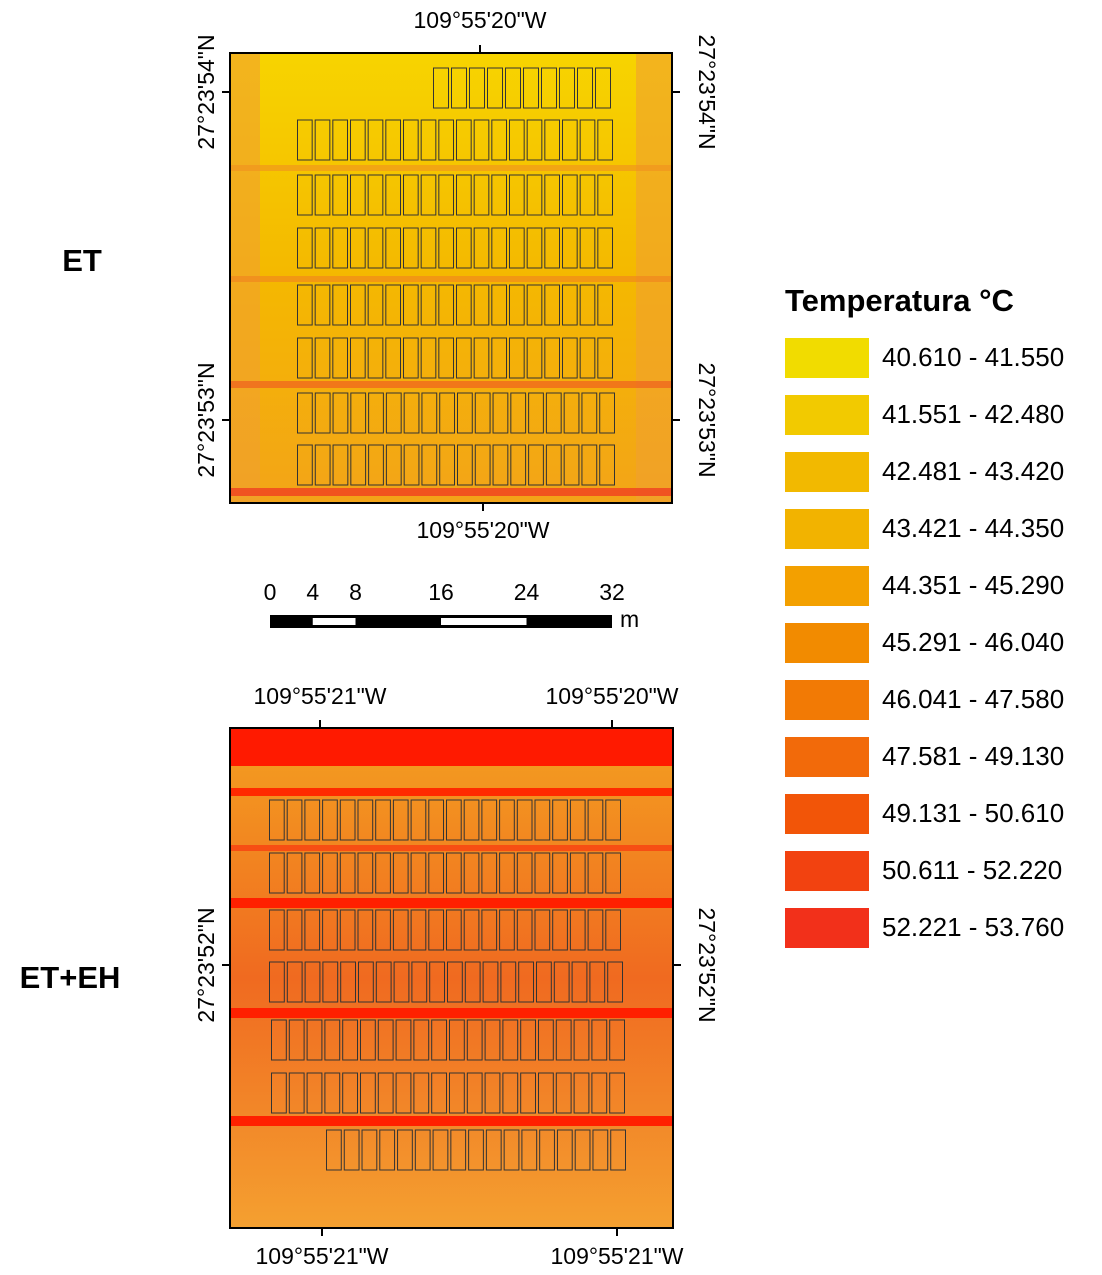  What do you see at coordinates (972, 870) in the screenshot?
I see `legend-label: 50.611 - 52.220` at bounding box center [972, 870].